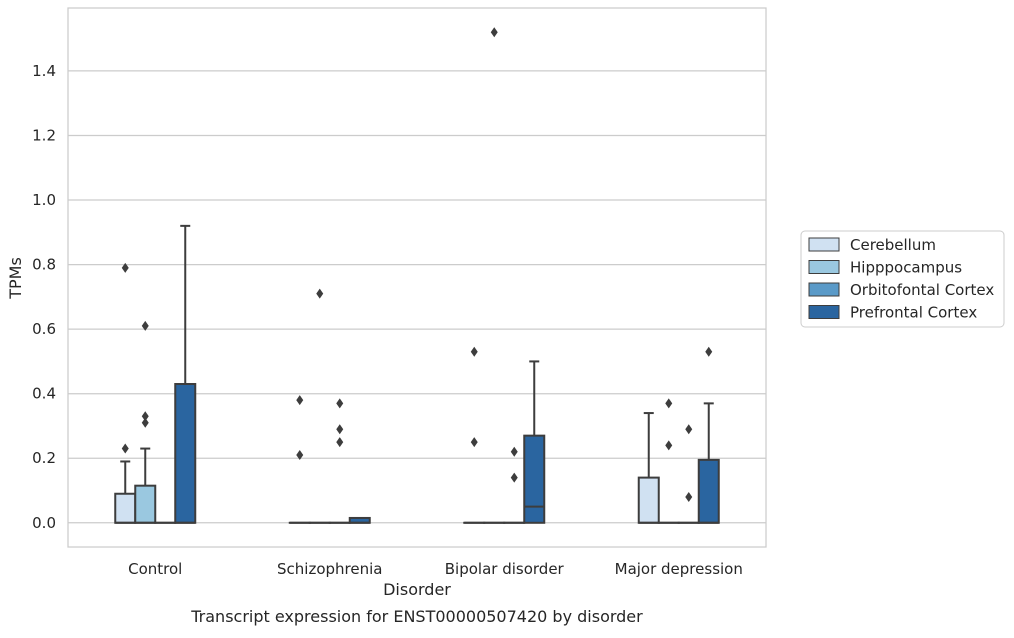 This screenshot has height=638, width=1014. I want to click on y-tick-labels: 0.0 0.2 0.4 0.6 0.8 1.0 1.2 1.4, so click(44, 297).